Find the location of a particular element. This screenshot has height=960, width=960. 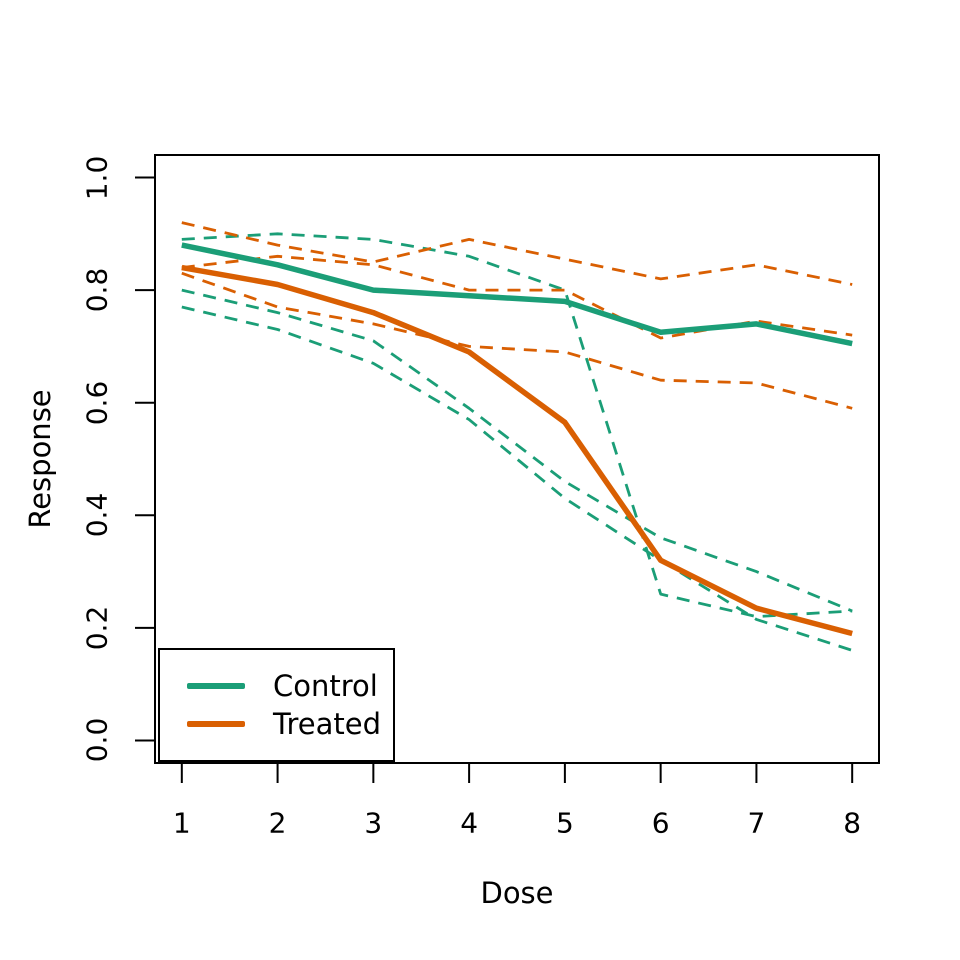

legend-item-control: Control is located at coordinates (276, 686).